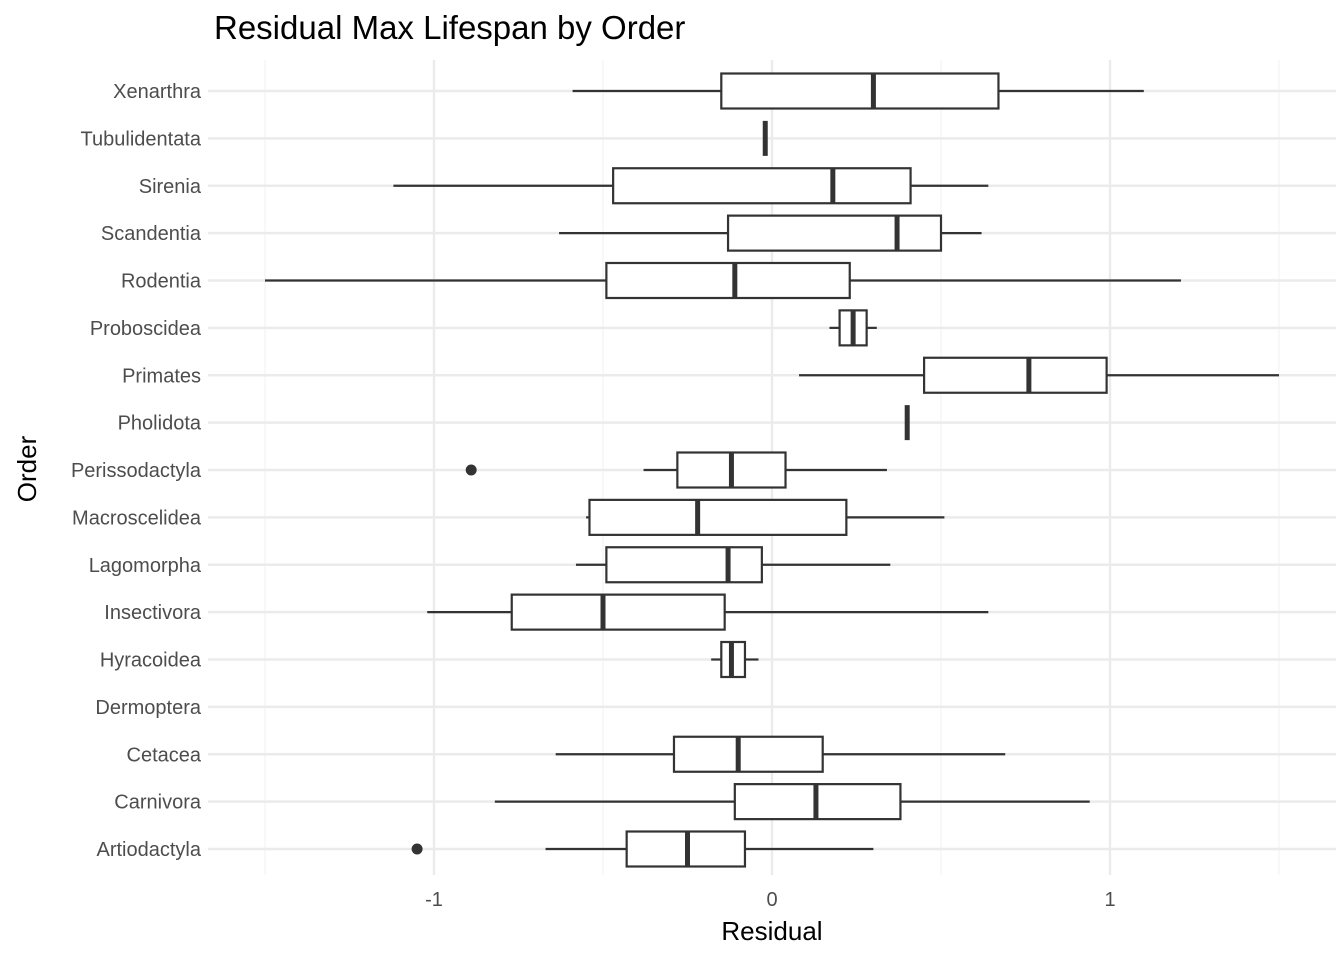  Describe the element at coordinates (27, 468) in the screenshot. I see `y-axis-title: Order` at that location.